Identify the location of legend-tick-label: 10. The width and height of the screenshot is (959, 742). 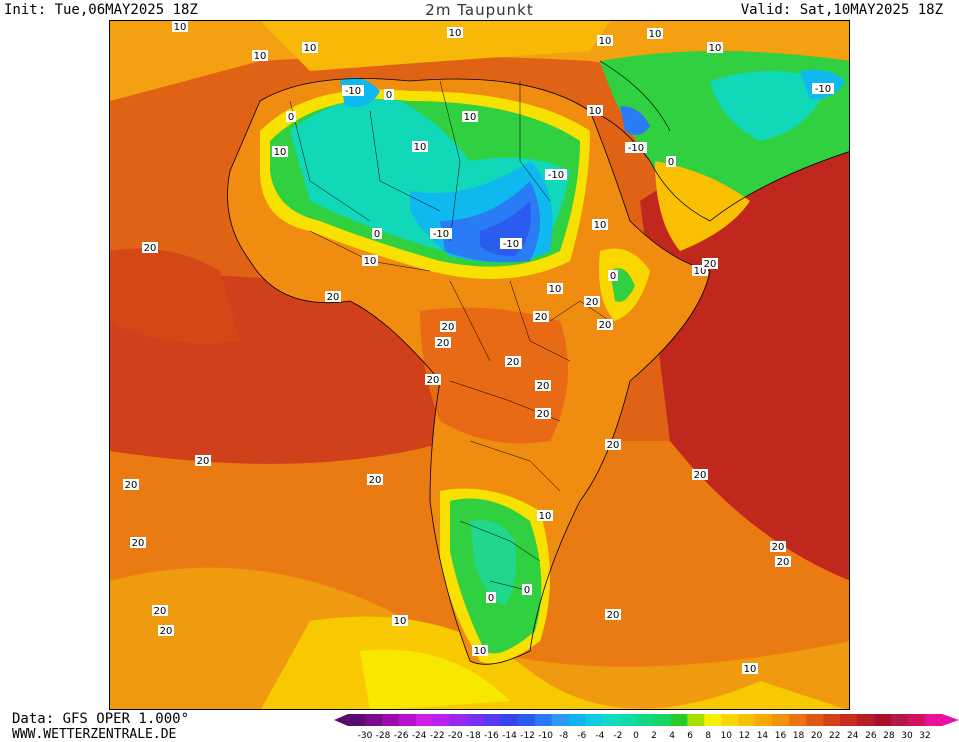
(727, 736).